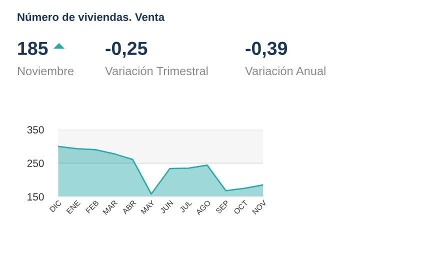 The height and width of the screenshot is (264, 437). I want to click on text: Variación Trimestral, so click(156, 71).